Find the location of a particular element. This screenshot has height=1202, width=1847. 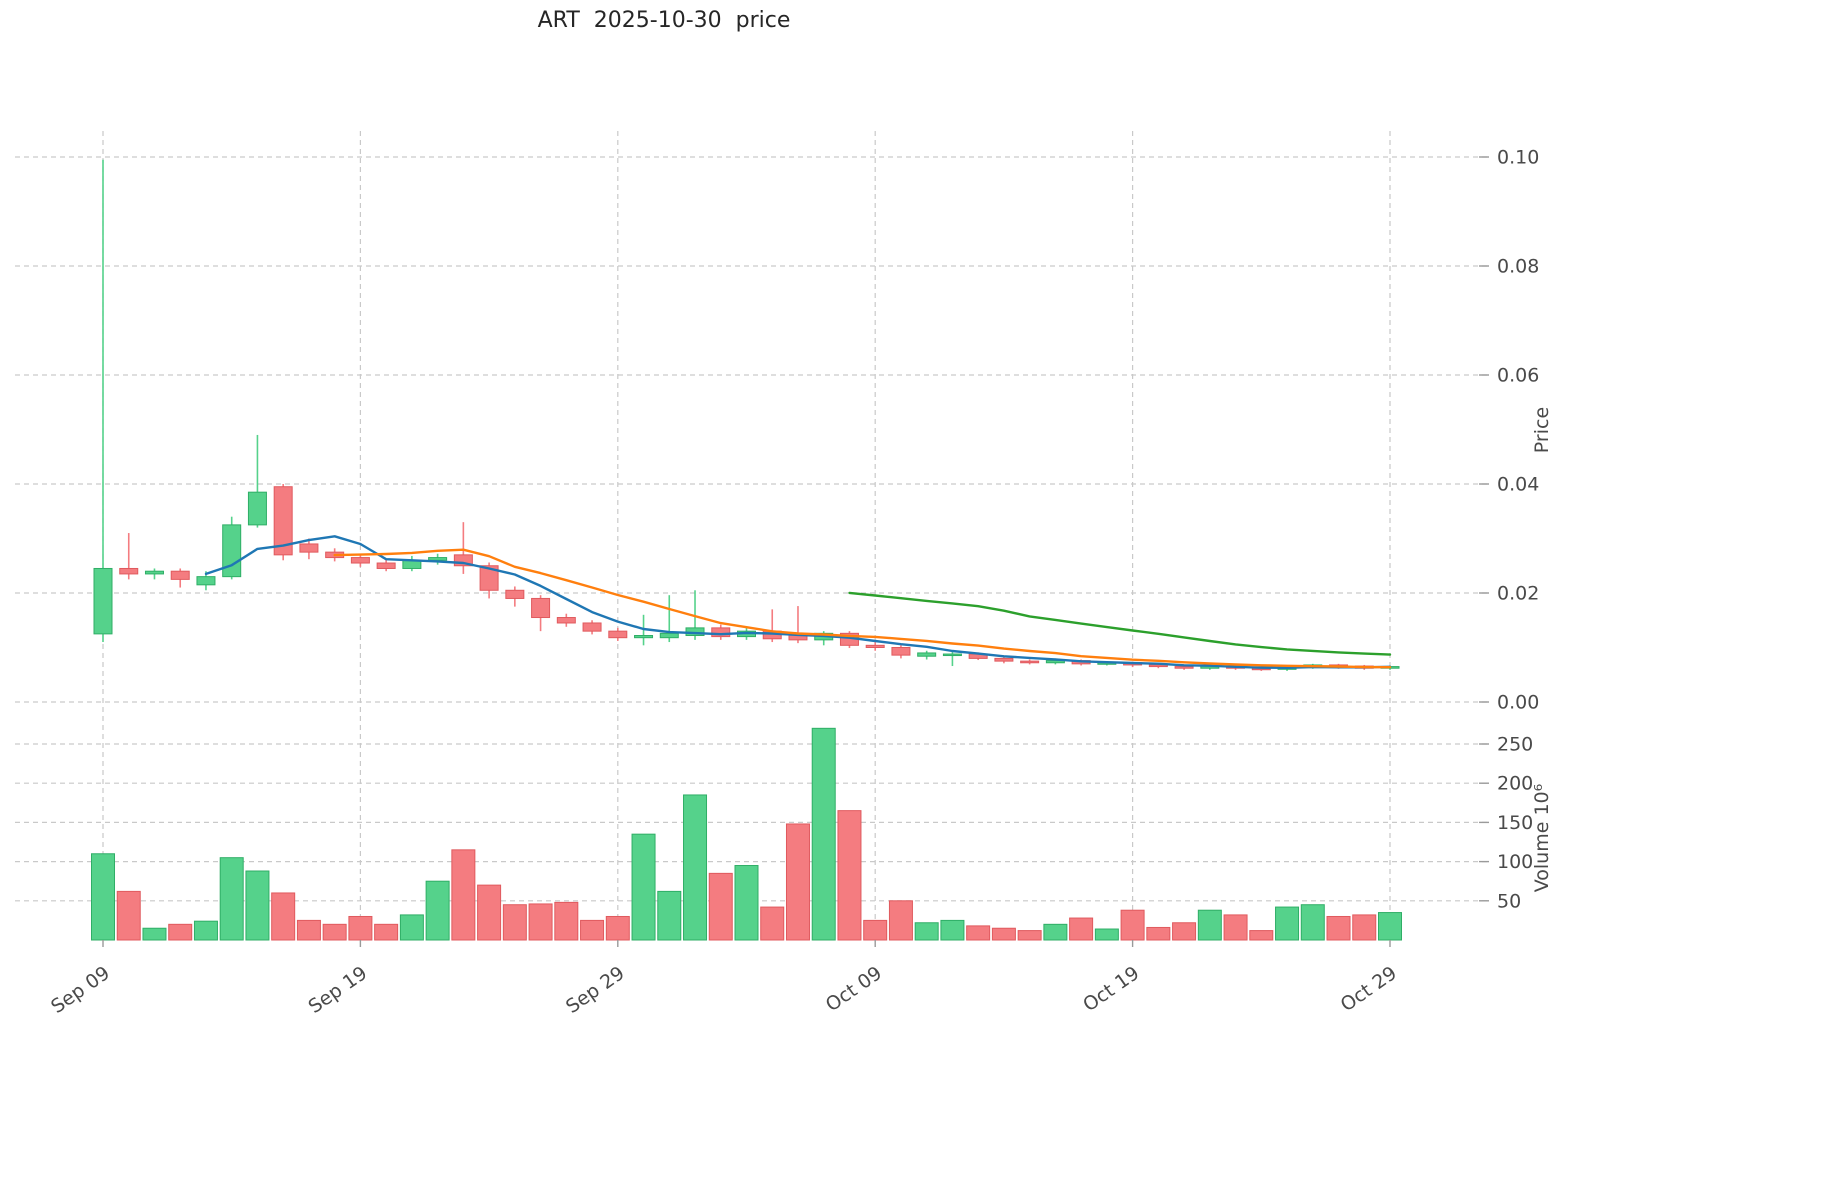

volume-tick-label: 200 is located at coordinates (1515, 784).